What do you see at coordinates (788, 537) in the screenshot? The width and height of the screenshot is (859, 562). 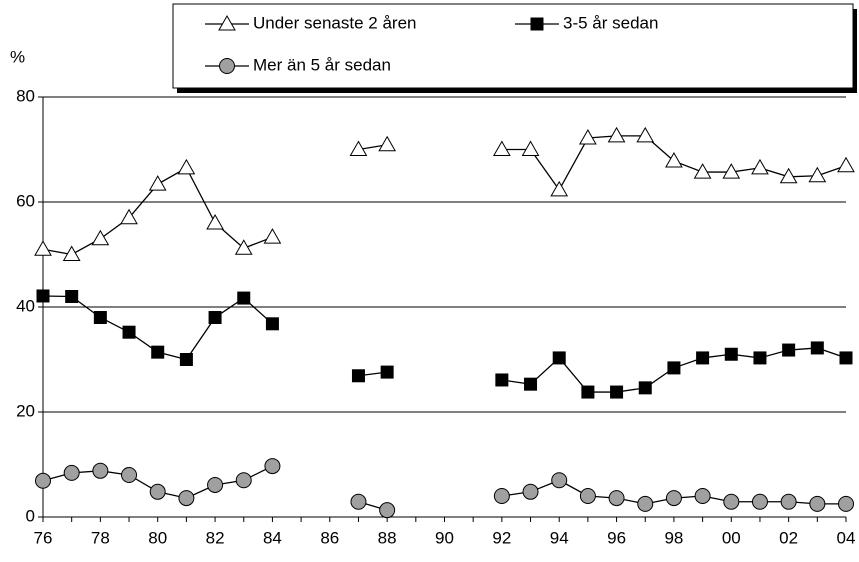 I see `x-tick-label: 02` at bounding box center [788, 537].